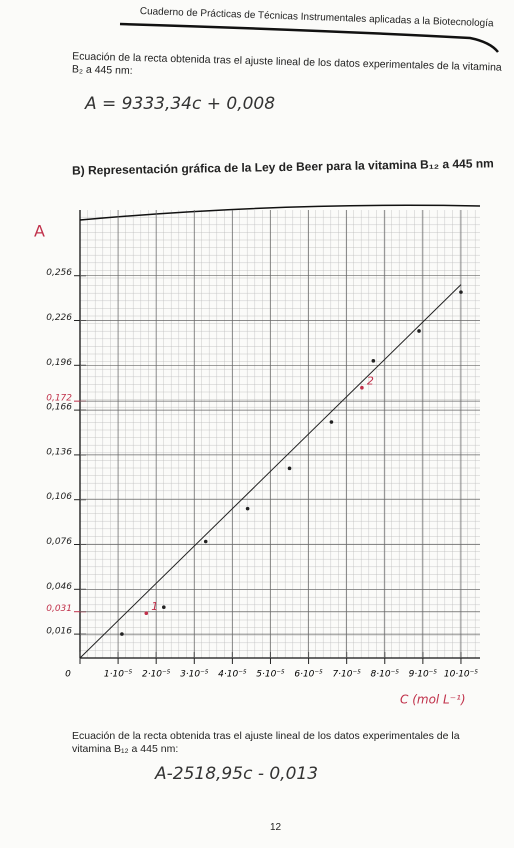  What do you see at coordinates (59, 273) in the screenshot?
I see `y-tick-label: 0,256` at bounding box center [59, 273].